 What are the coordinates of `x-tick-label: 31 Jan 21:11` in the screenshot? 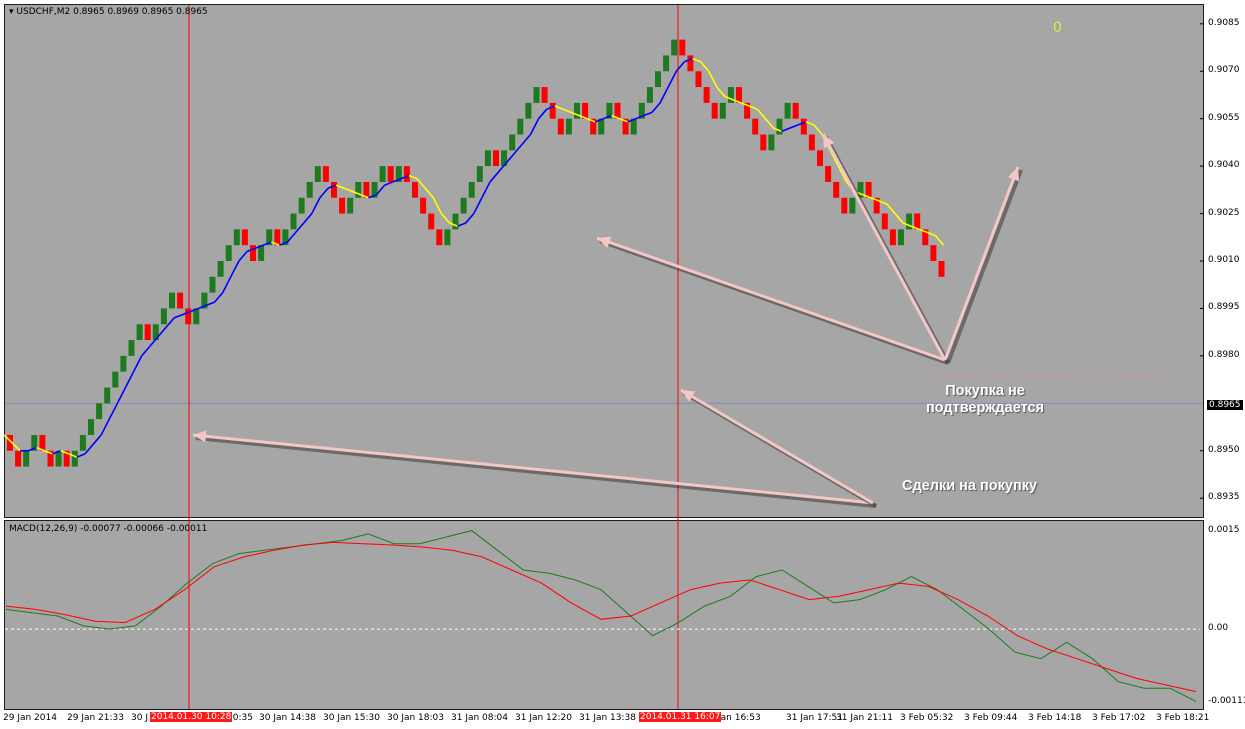 It's located at (864, 718).